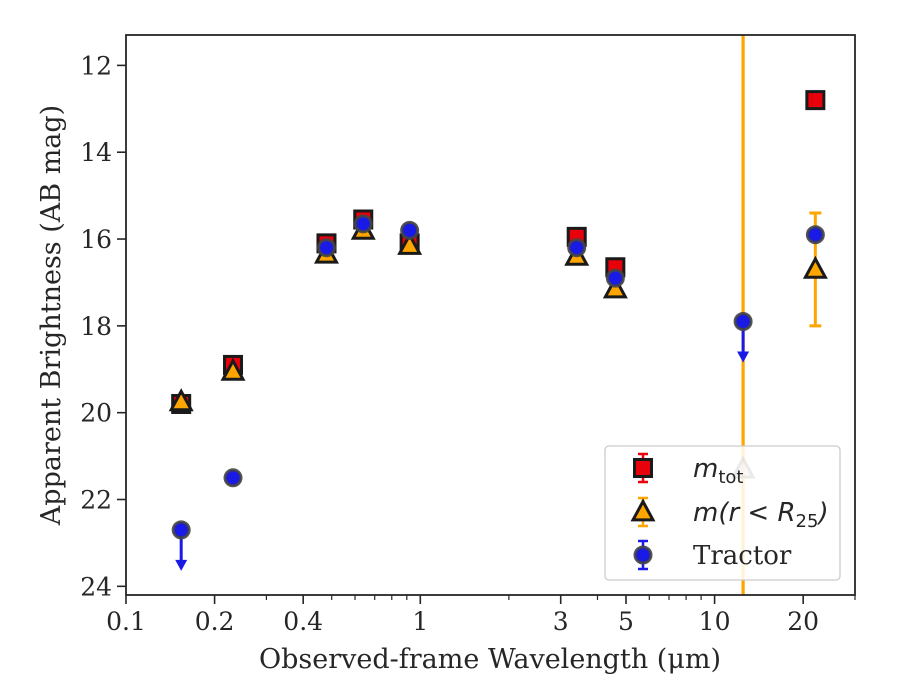 This screenshot has width=900, height=700. Describe the element at coordinates (815, 100) in the screenshot. I see `data-point-square` at that location.